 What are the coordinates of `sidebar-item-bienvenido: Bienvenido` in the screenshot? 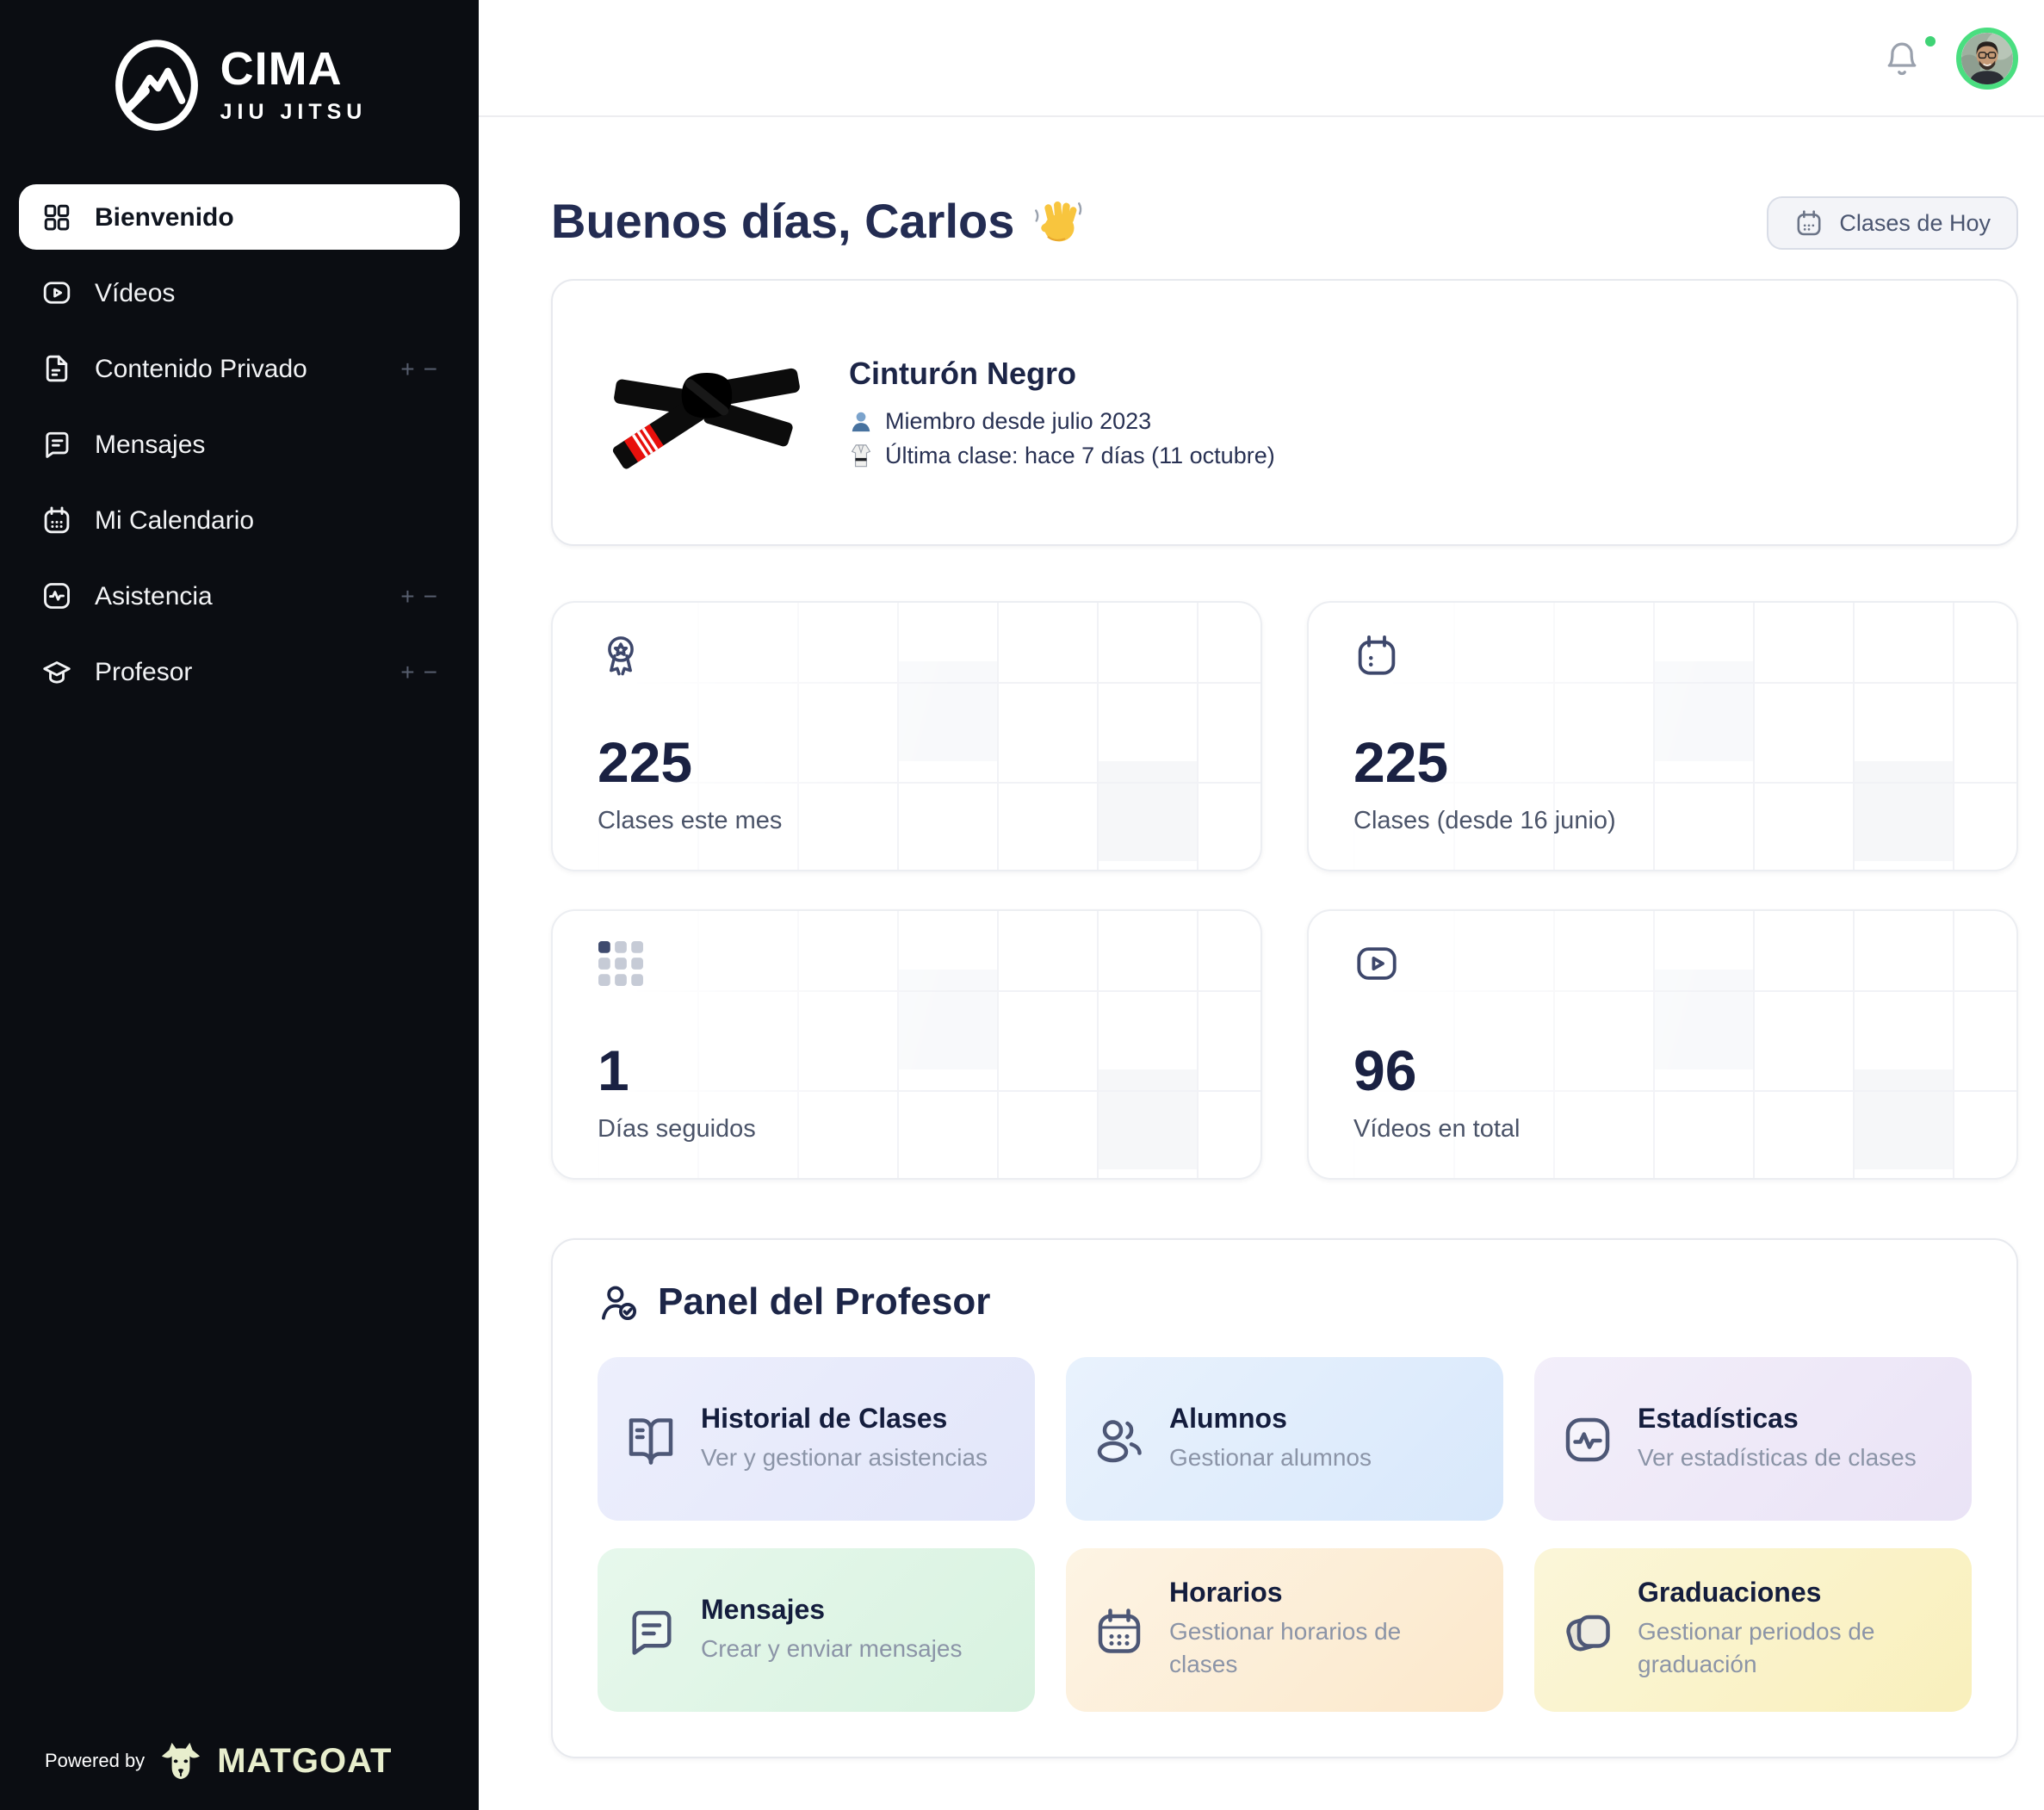 It's located at (239, 217).